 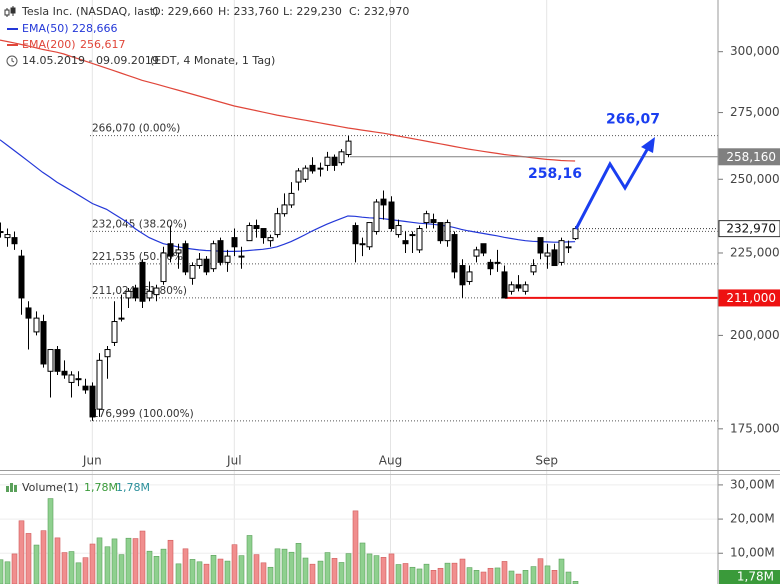 I want to click on x-tick-label: Jun, so click(x=92, y=461).